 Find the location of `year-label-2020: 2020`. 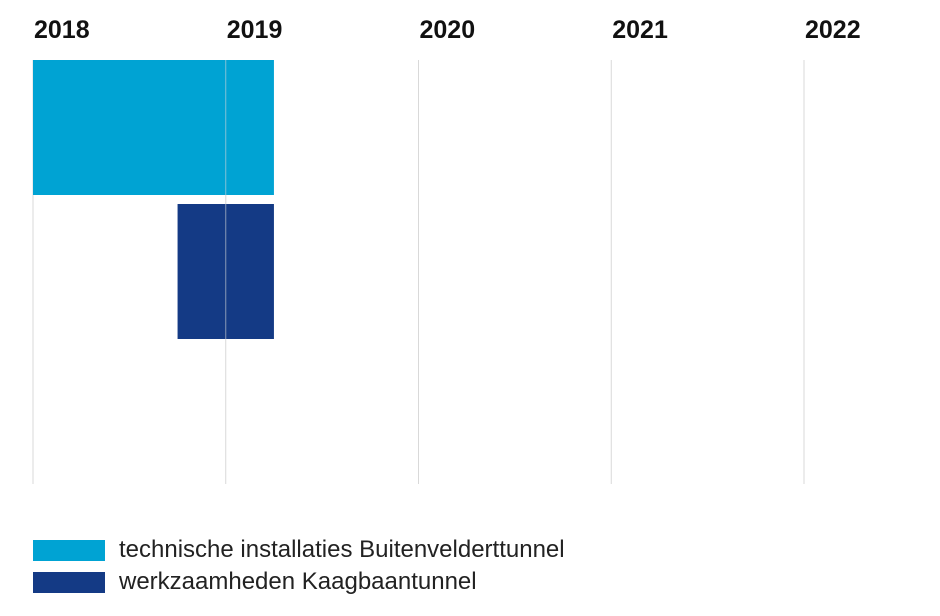

year-label-2020: 2020 is located at coordinates (447, 30).